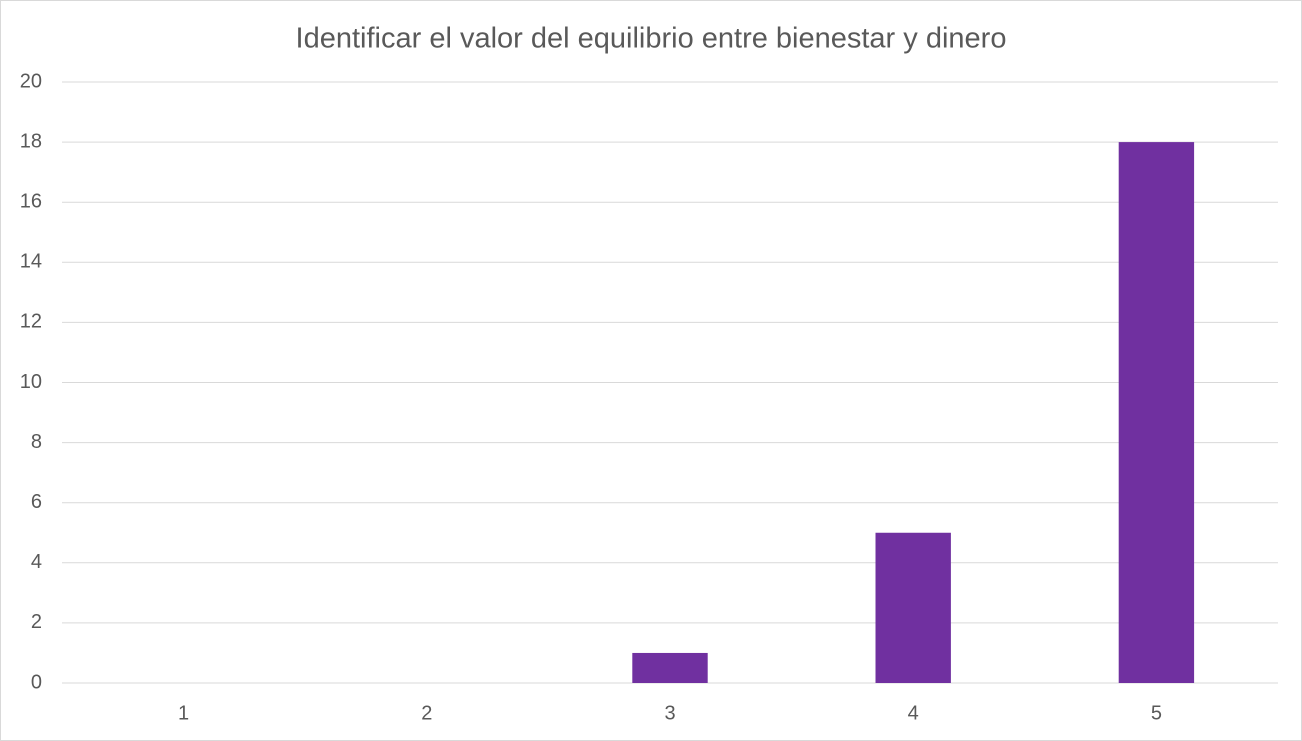 The height and width of the screenshot is (741, 1302). I want to click on x-tick-label: 1, so click(183, 713).